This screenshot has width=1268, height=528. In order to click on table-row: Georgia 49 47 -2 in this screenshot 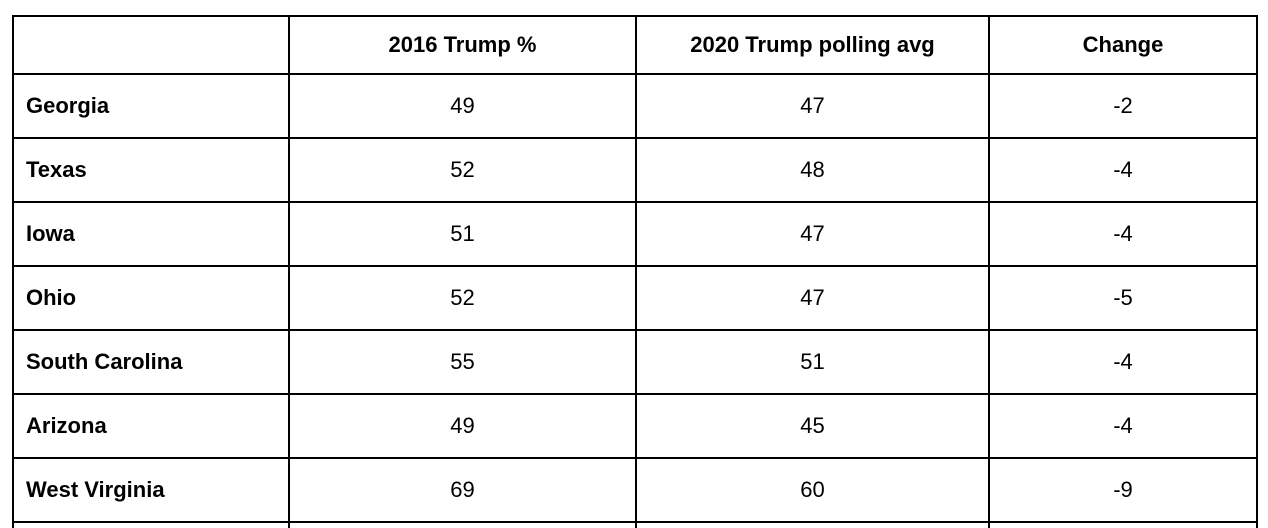, I will do `click(635, 106)`.